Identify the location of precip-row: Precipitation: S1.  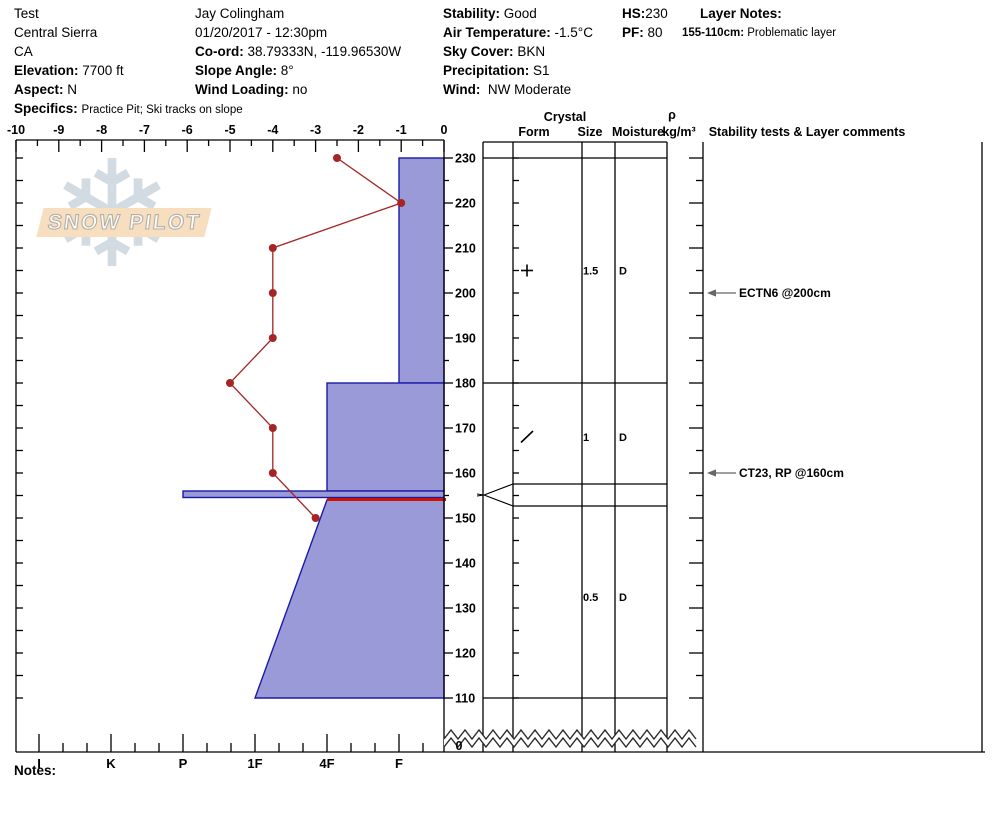
(518, 70).